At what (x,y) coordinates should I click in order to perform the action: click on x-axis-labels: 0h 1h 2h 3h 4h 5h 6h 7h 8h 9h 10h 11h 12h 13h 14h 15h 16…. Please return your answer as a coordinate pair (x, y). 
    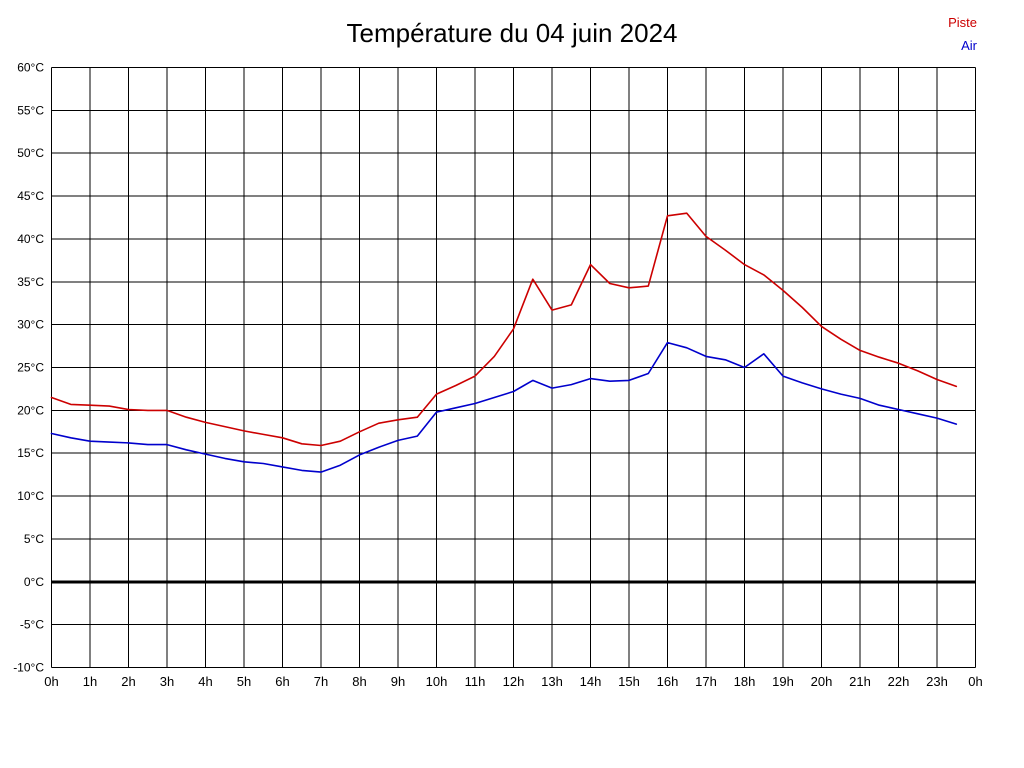
    Looking at the image, I should click on (513, 681).